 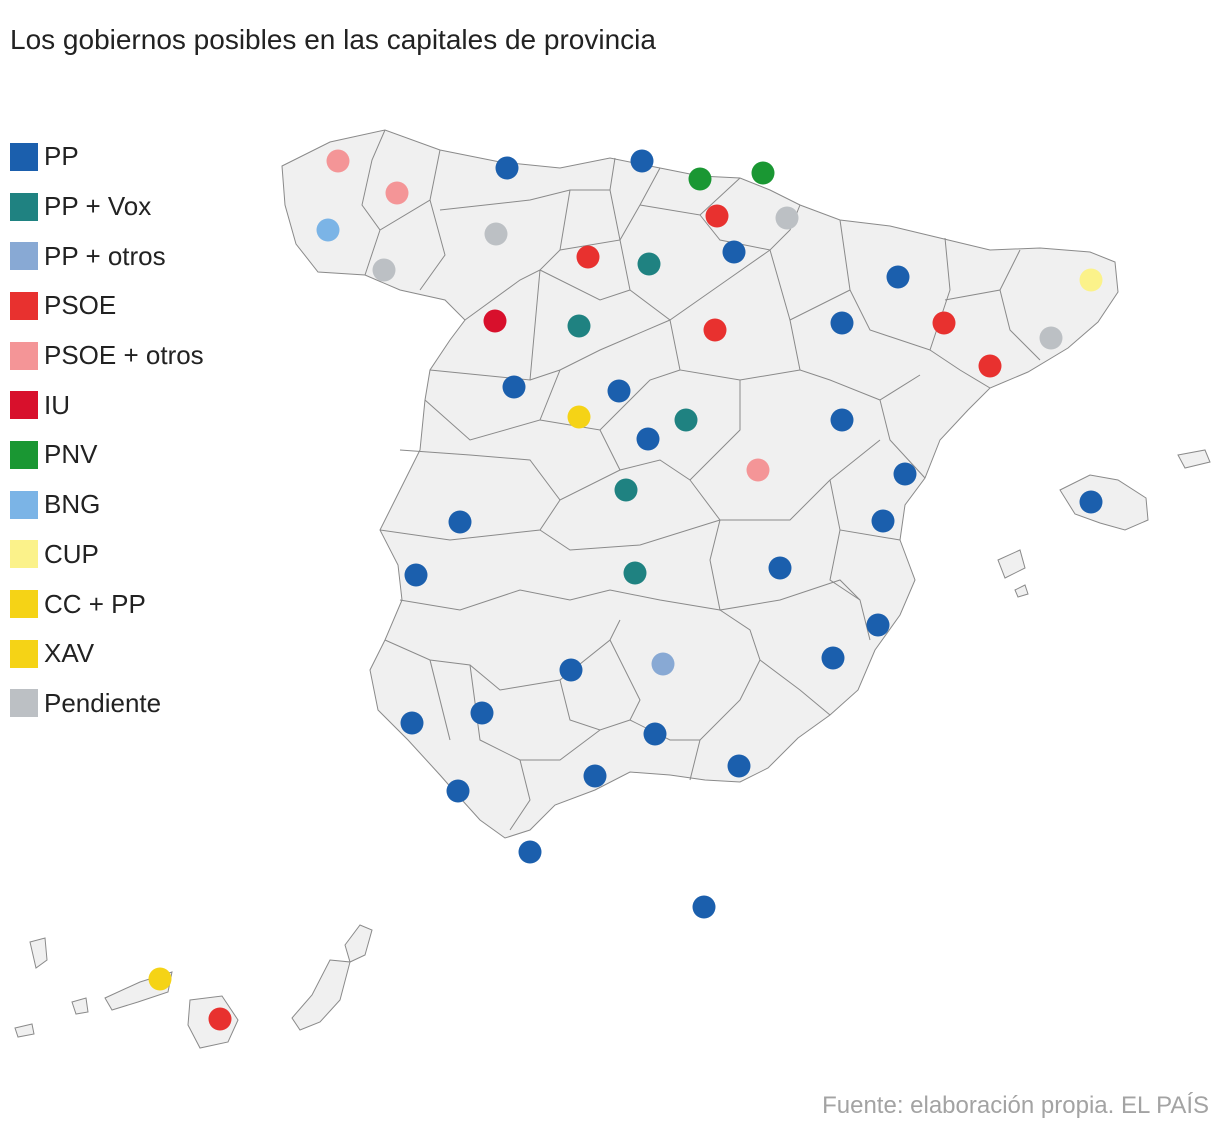 I want to click on legend-item-psoe: PSOE, so click(x=107, y=306).